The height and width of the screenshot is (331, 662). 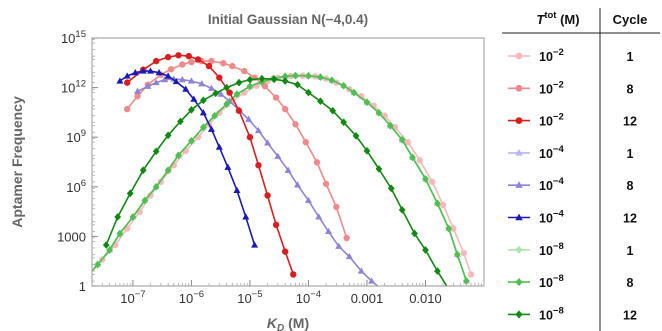 I want to click on x-tick-label: 10⁻⁴, so click(x=308, y=297).